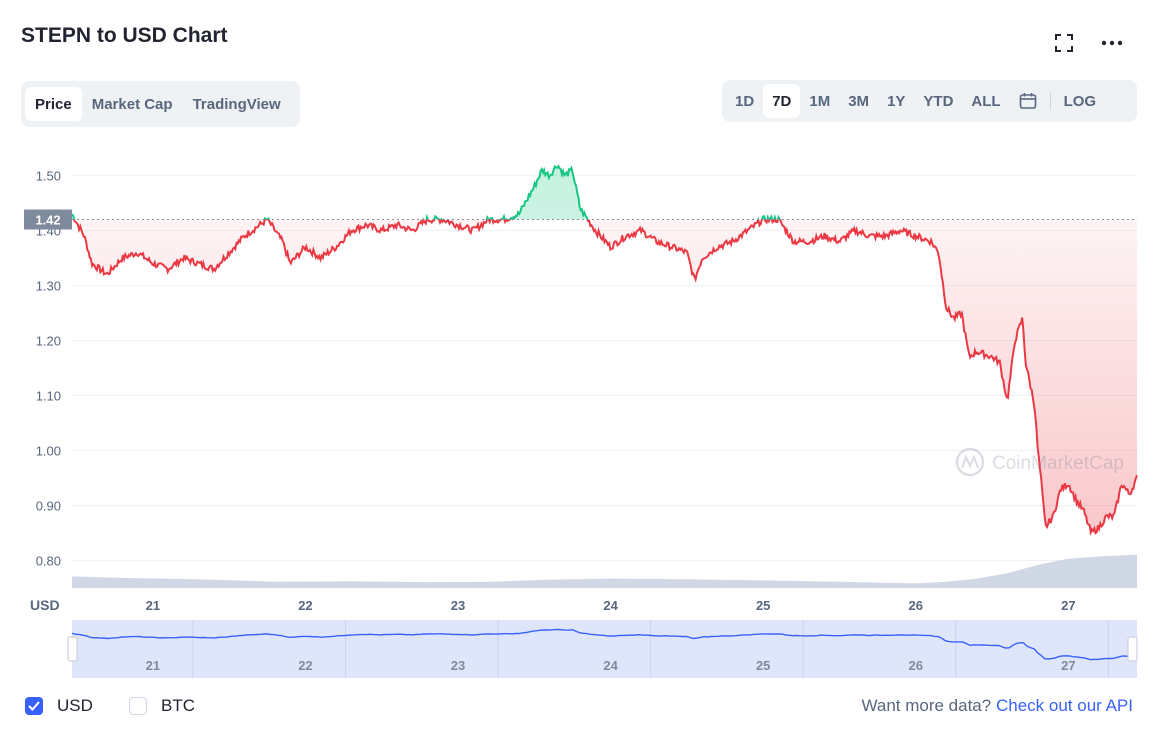 Image resolution: width=1155 pixels, height=751 pixels. I want to click on navigator-tick-label: 23, so click(458, 665).